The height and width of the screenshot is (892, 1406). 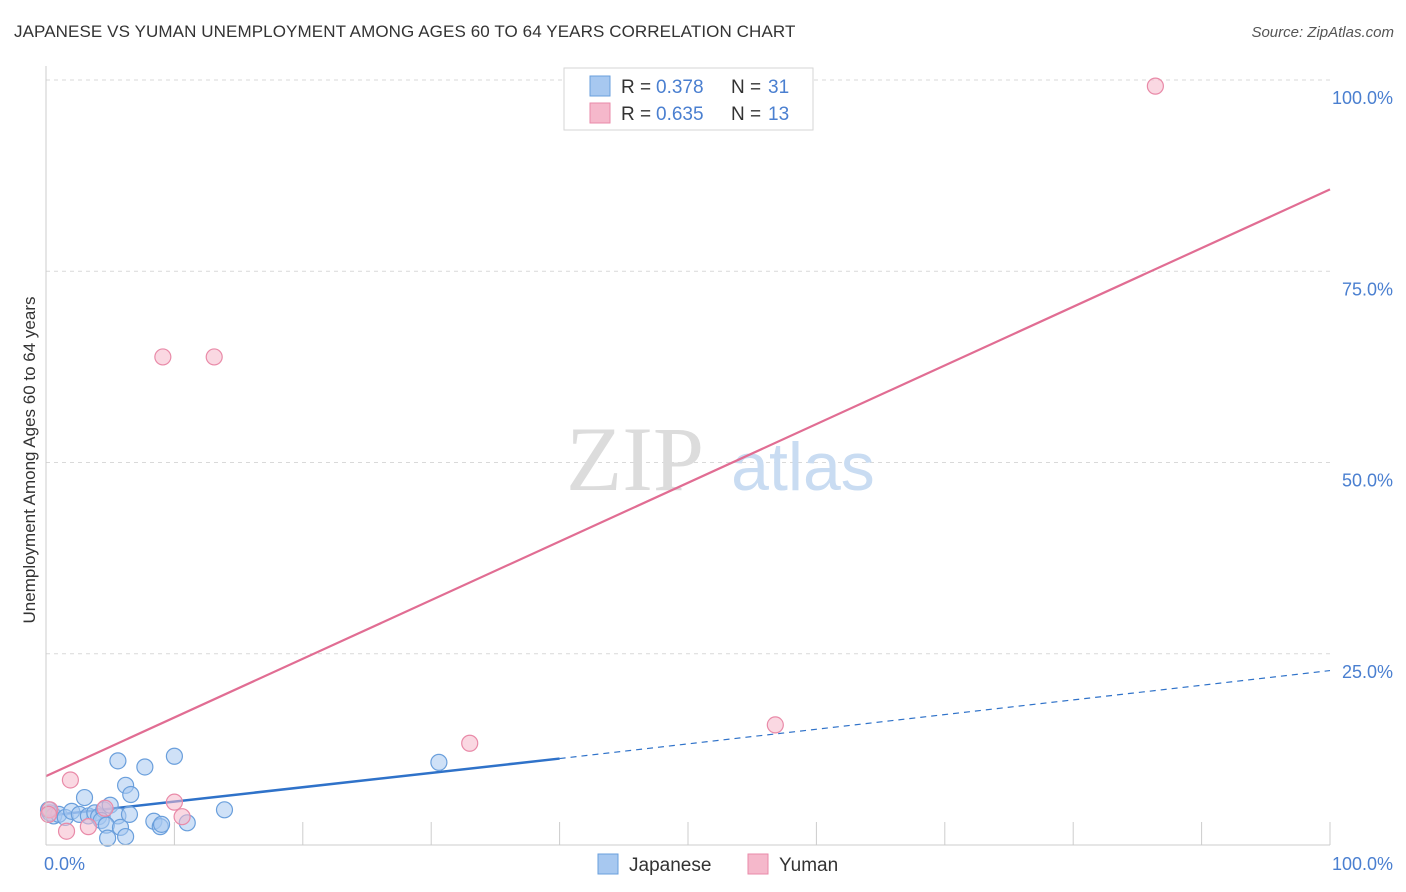 What do you see at coordinates (608, 864) in the screenshot?
I see `bottom-legend-swatch-japanese` at bounding box center [608, 864].